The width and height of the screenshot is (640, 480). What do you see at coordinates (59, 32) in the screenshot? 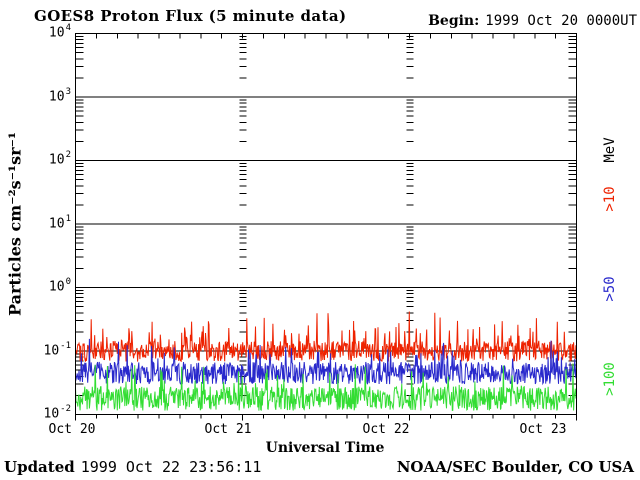
I see `y-tick-label: 10⁴` at bounding box center [59, 32].